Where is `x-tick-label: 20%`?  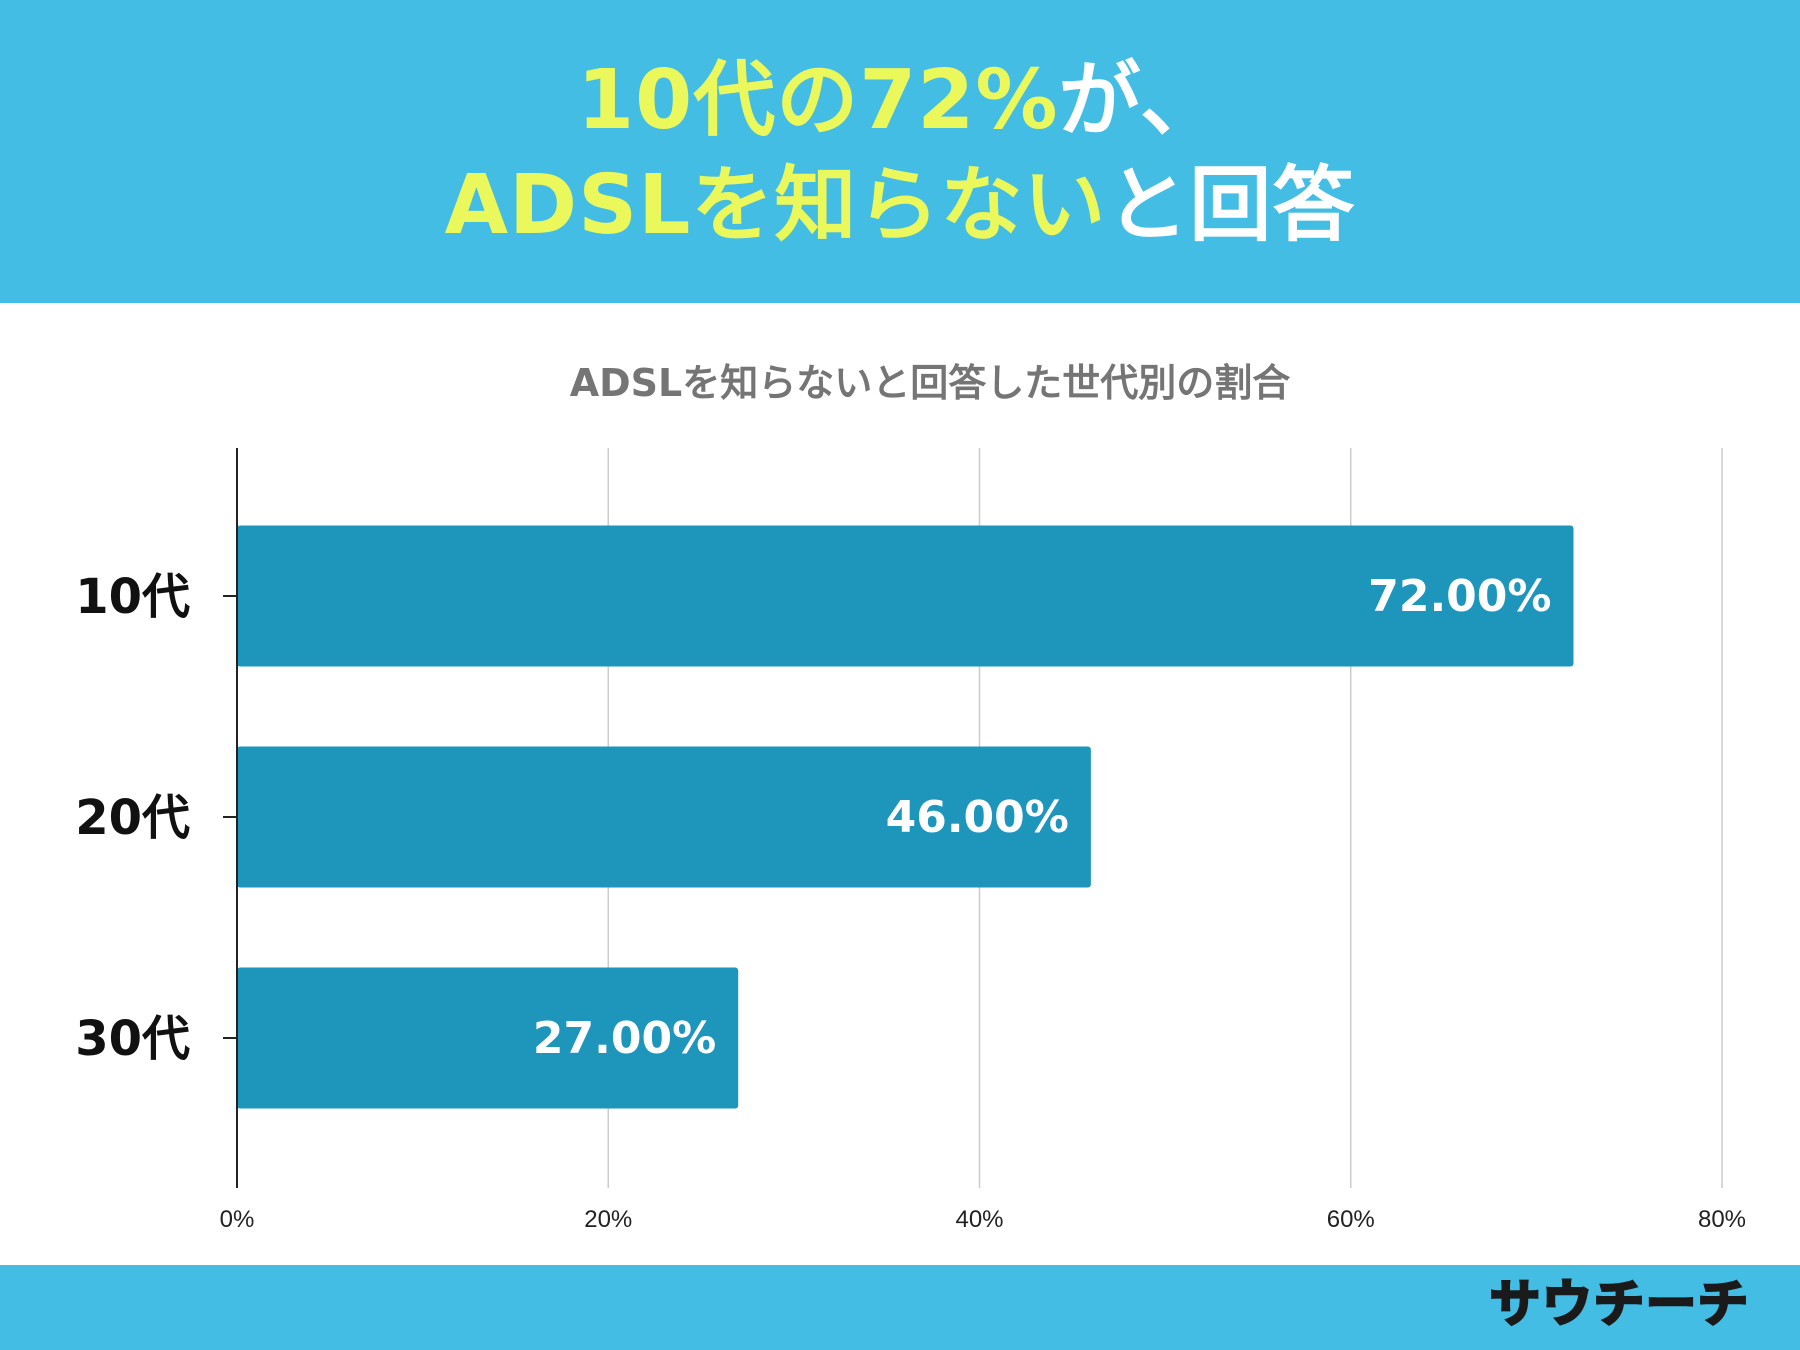
x-tick-label: 20% is located at coordinates (608, 1219).